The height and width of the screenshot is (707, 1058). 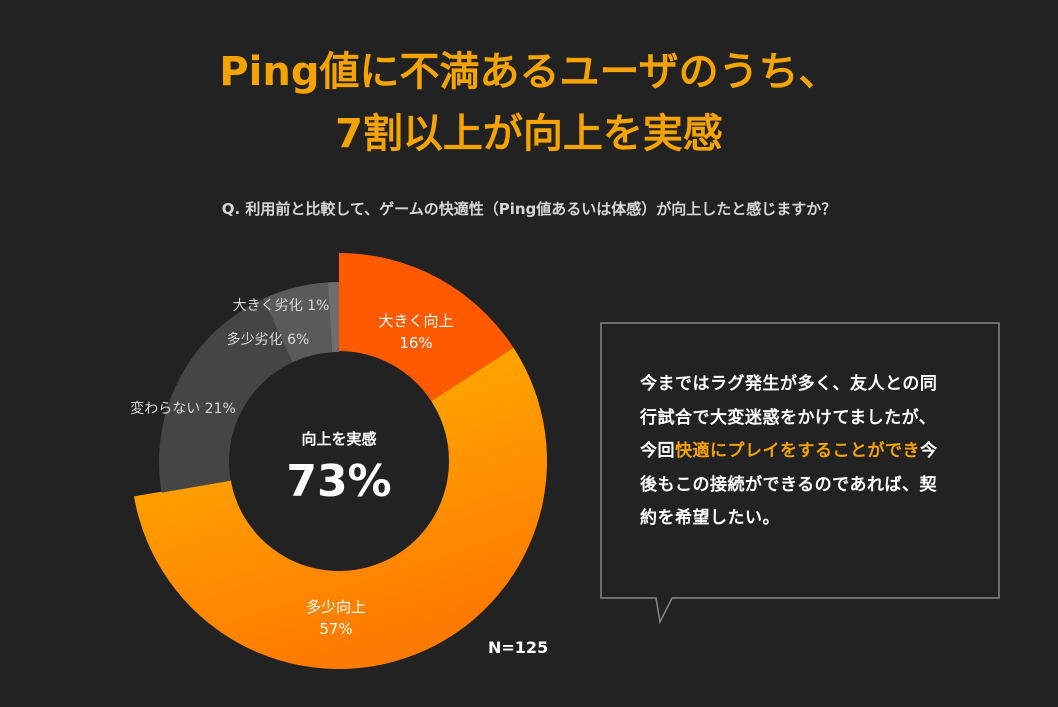 What do you see at coordinates (335, 629) in the screenshot?
I see `slice-value-2: 57%` at bounding box center [335, 629].